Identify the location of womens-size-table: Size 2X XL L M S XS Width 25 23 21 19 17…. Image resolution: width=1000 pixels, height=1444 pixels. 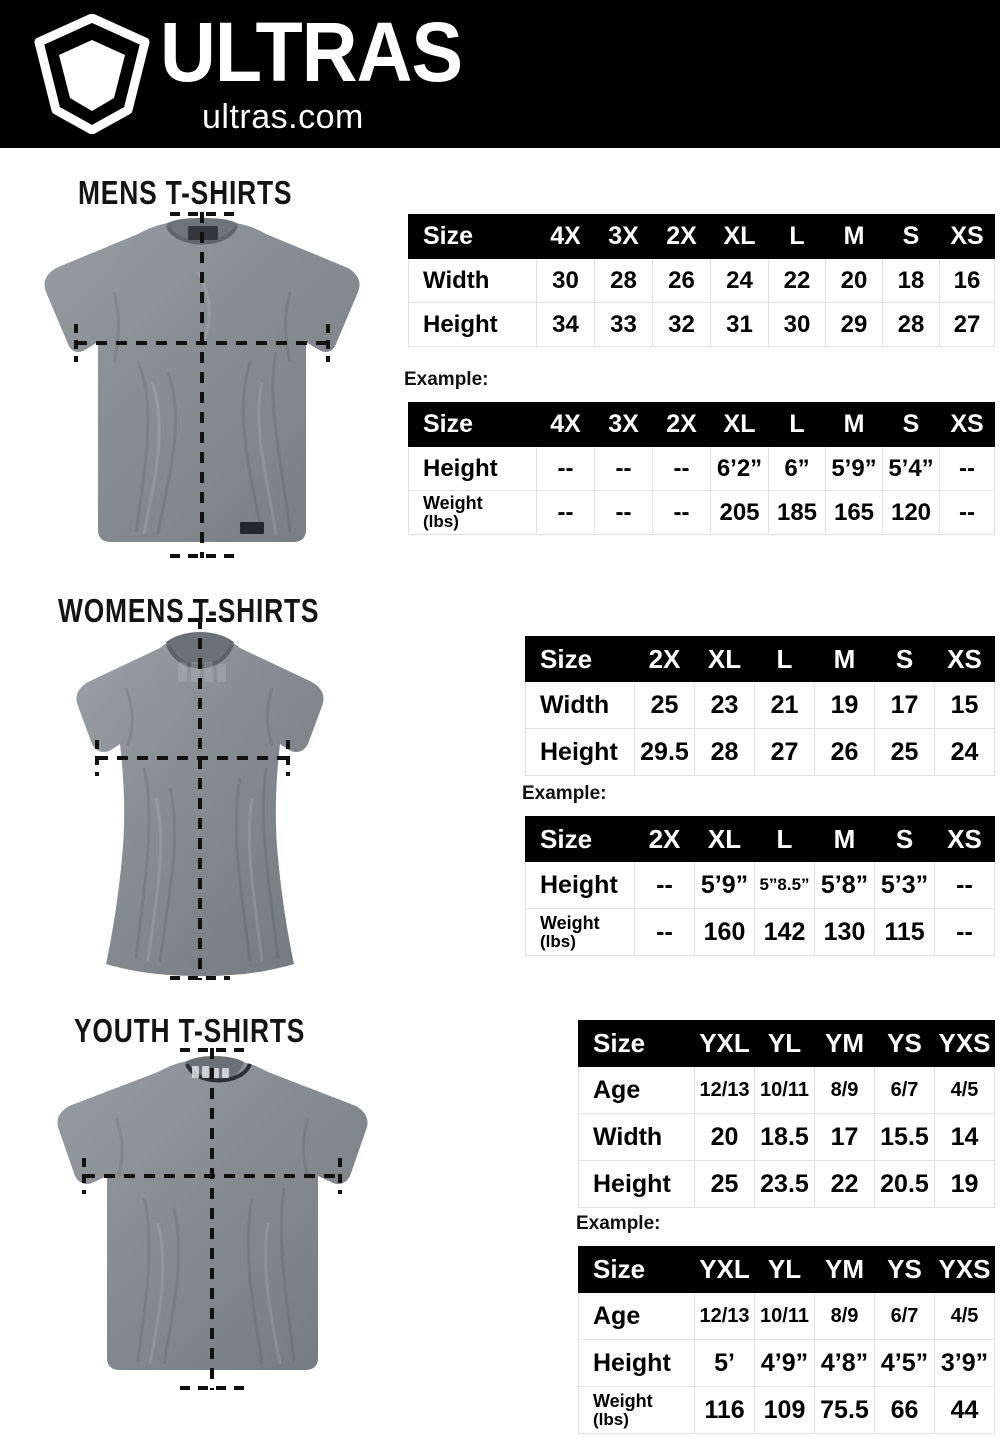
(760, 706).